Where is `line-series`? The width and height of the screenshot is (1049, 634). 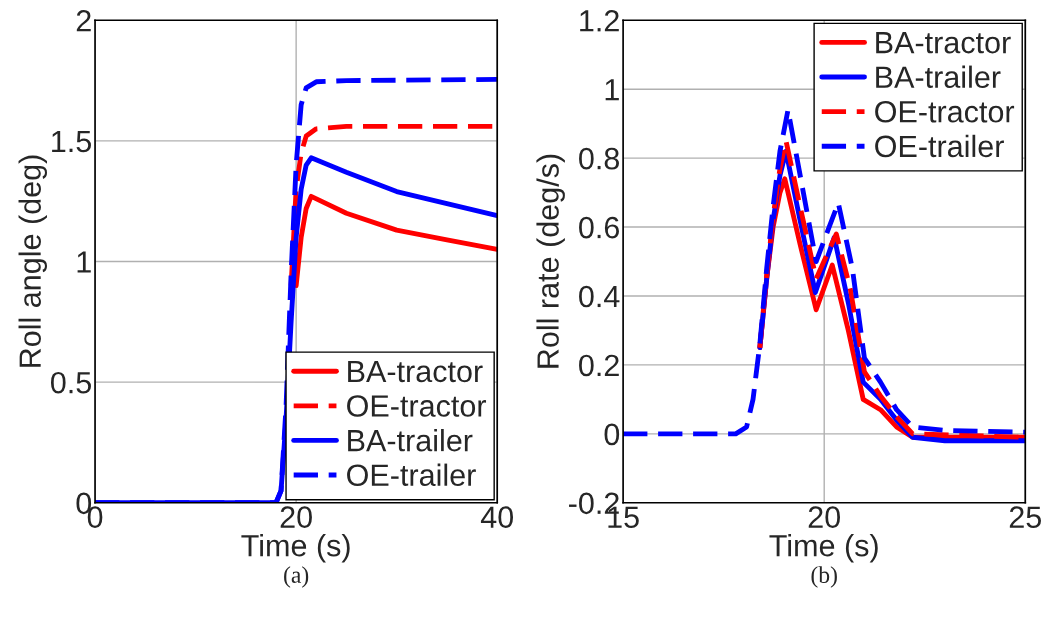
line-series is located at coordinates (395, 241).